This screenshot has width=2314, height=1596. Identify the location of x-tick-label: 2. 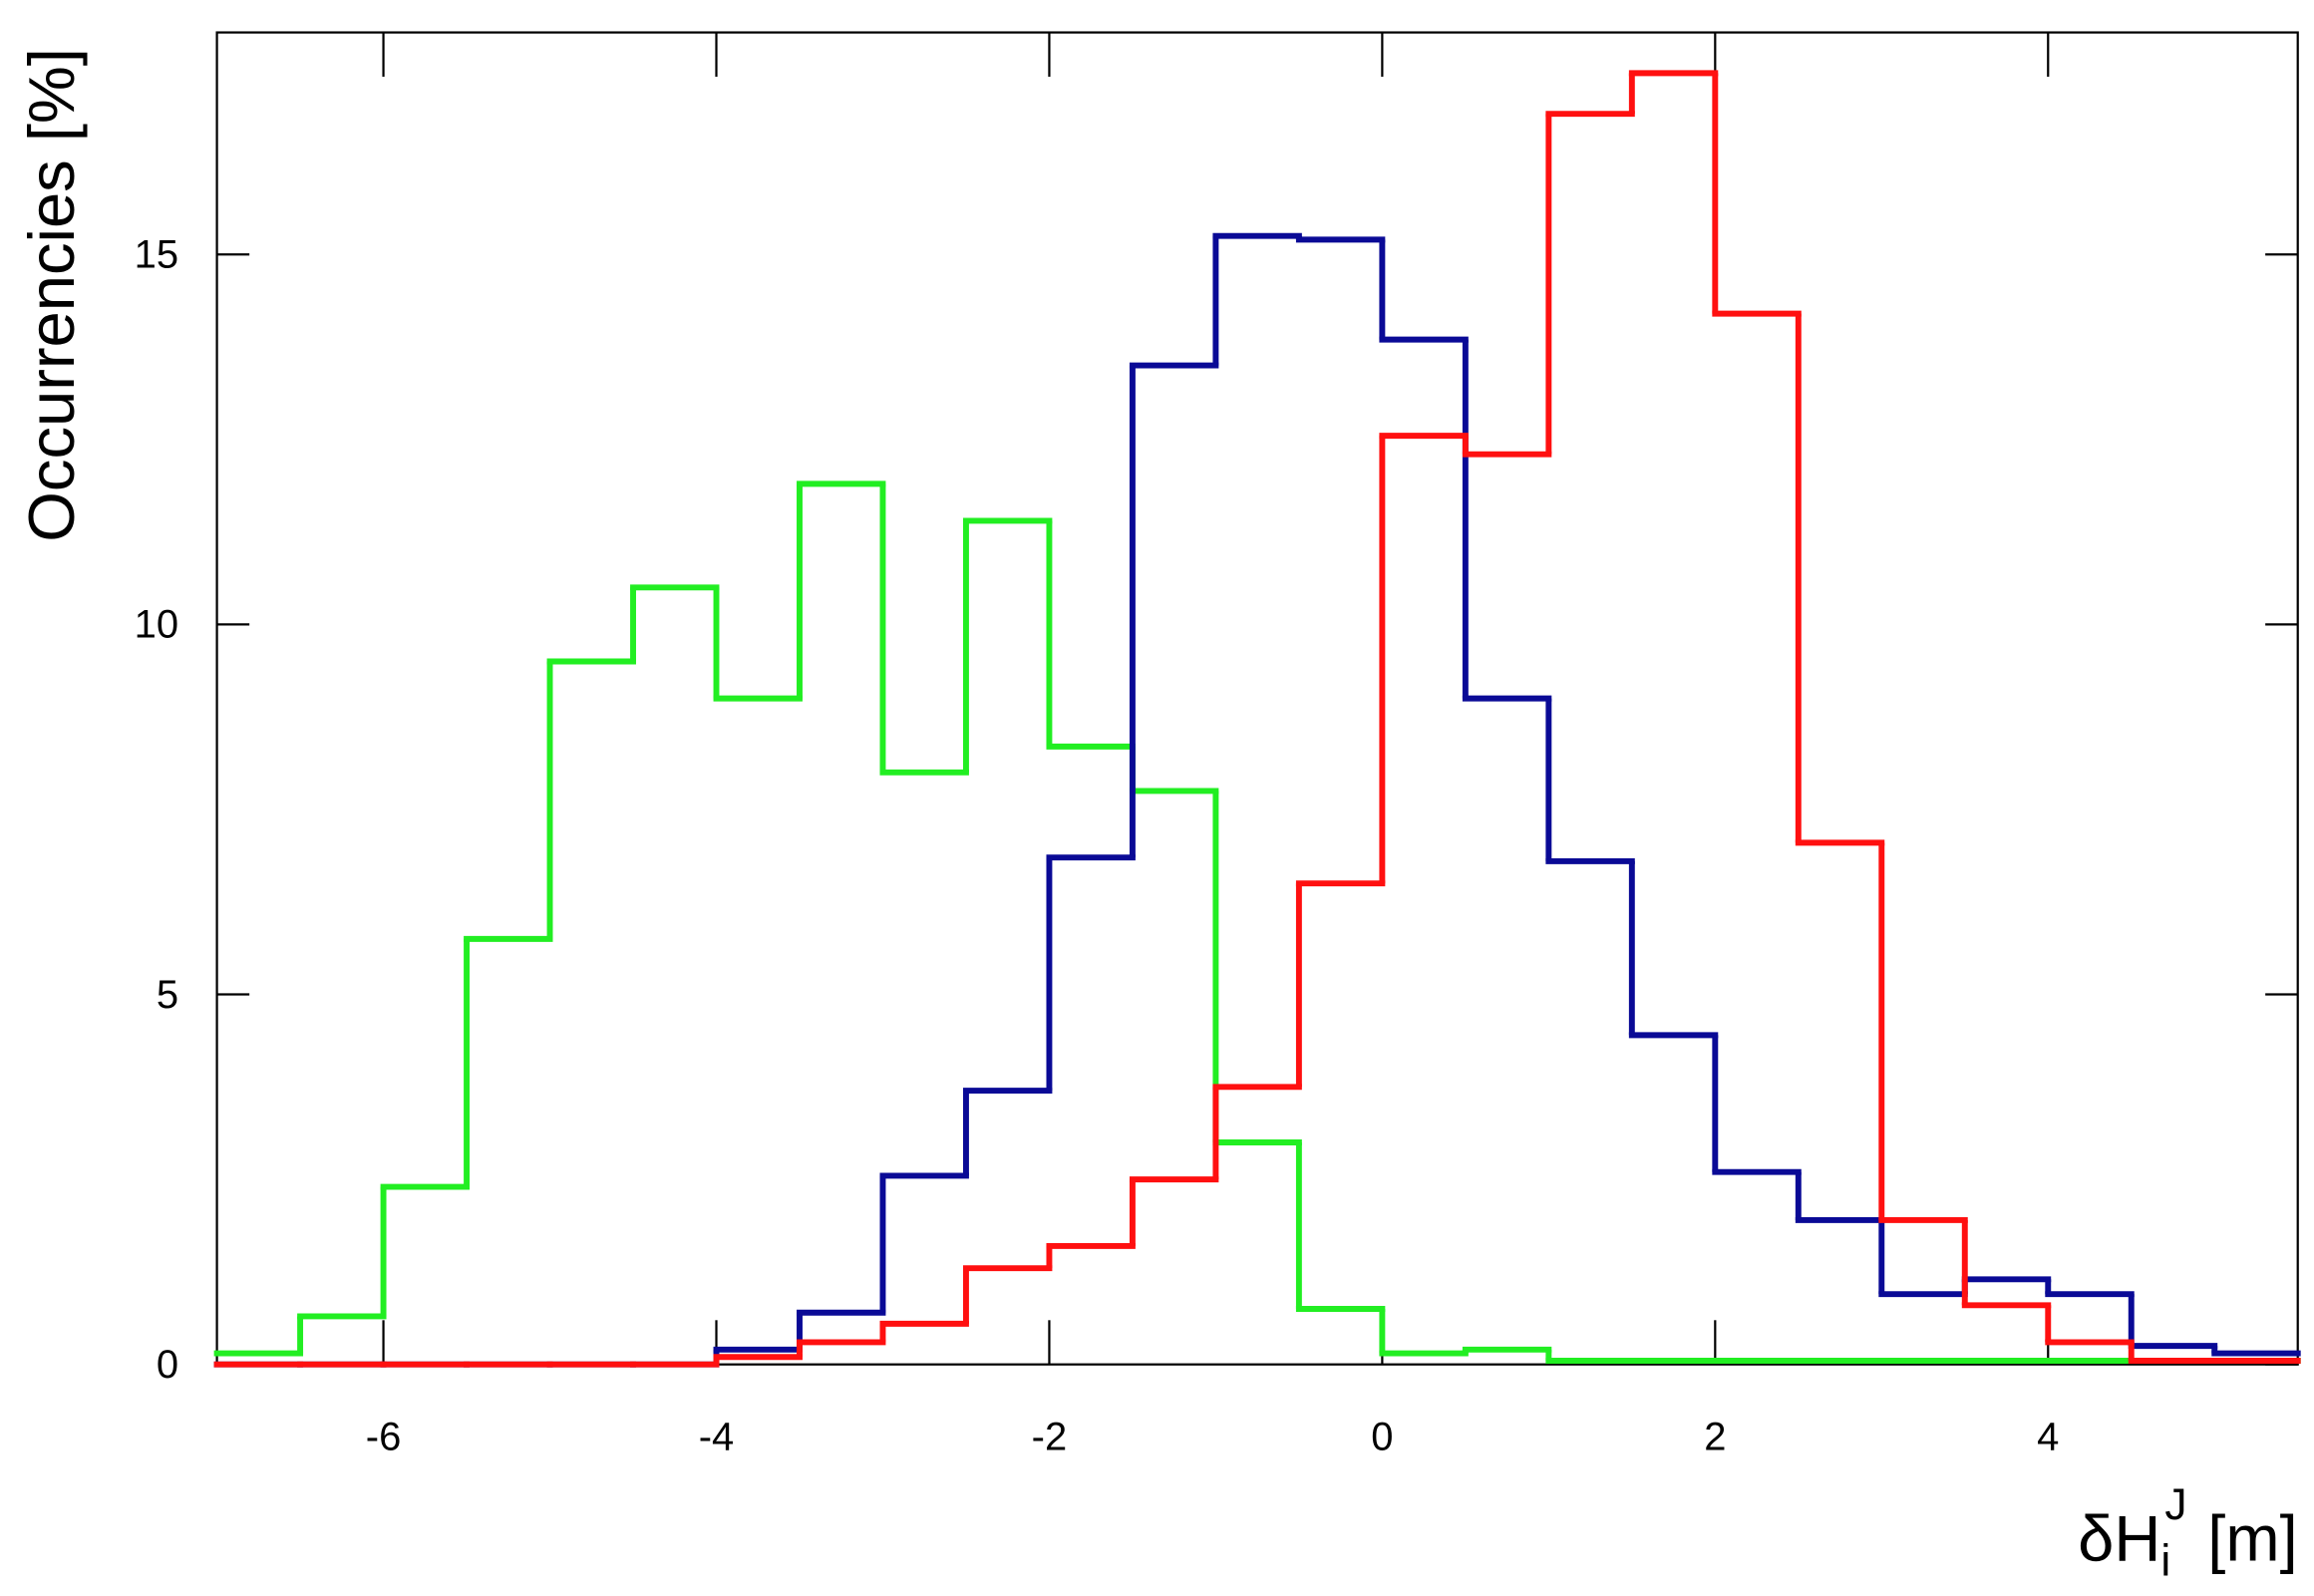
(1715, 1437).